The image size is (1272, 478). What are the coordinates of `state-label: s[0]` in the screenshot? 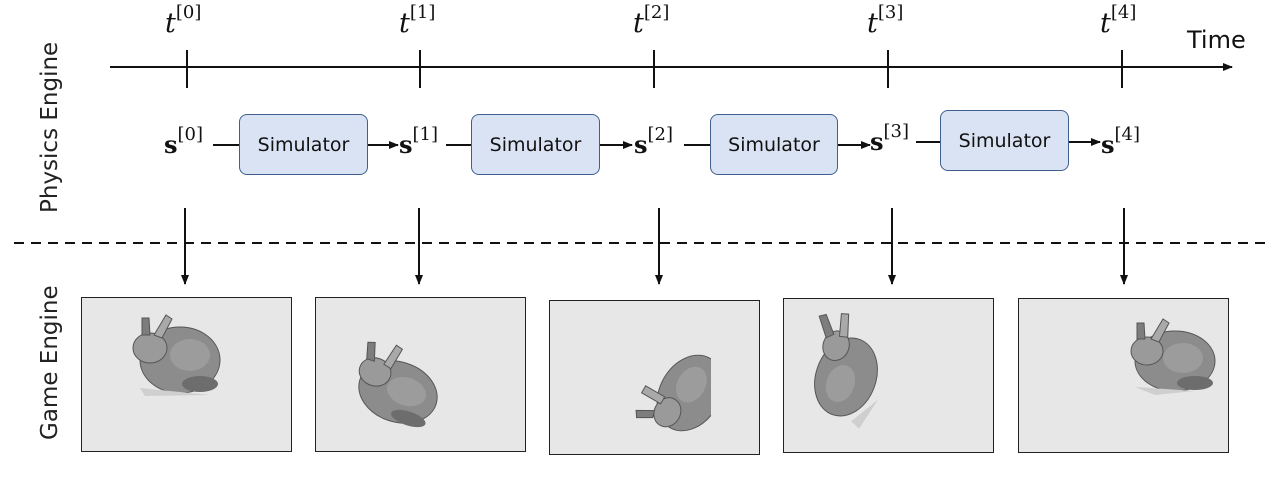 It's located at (184, 141).